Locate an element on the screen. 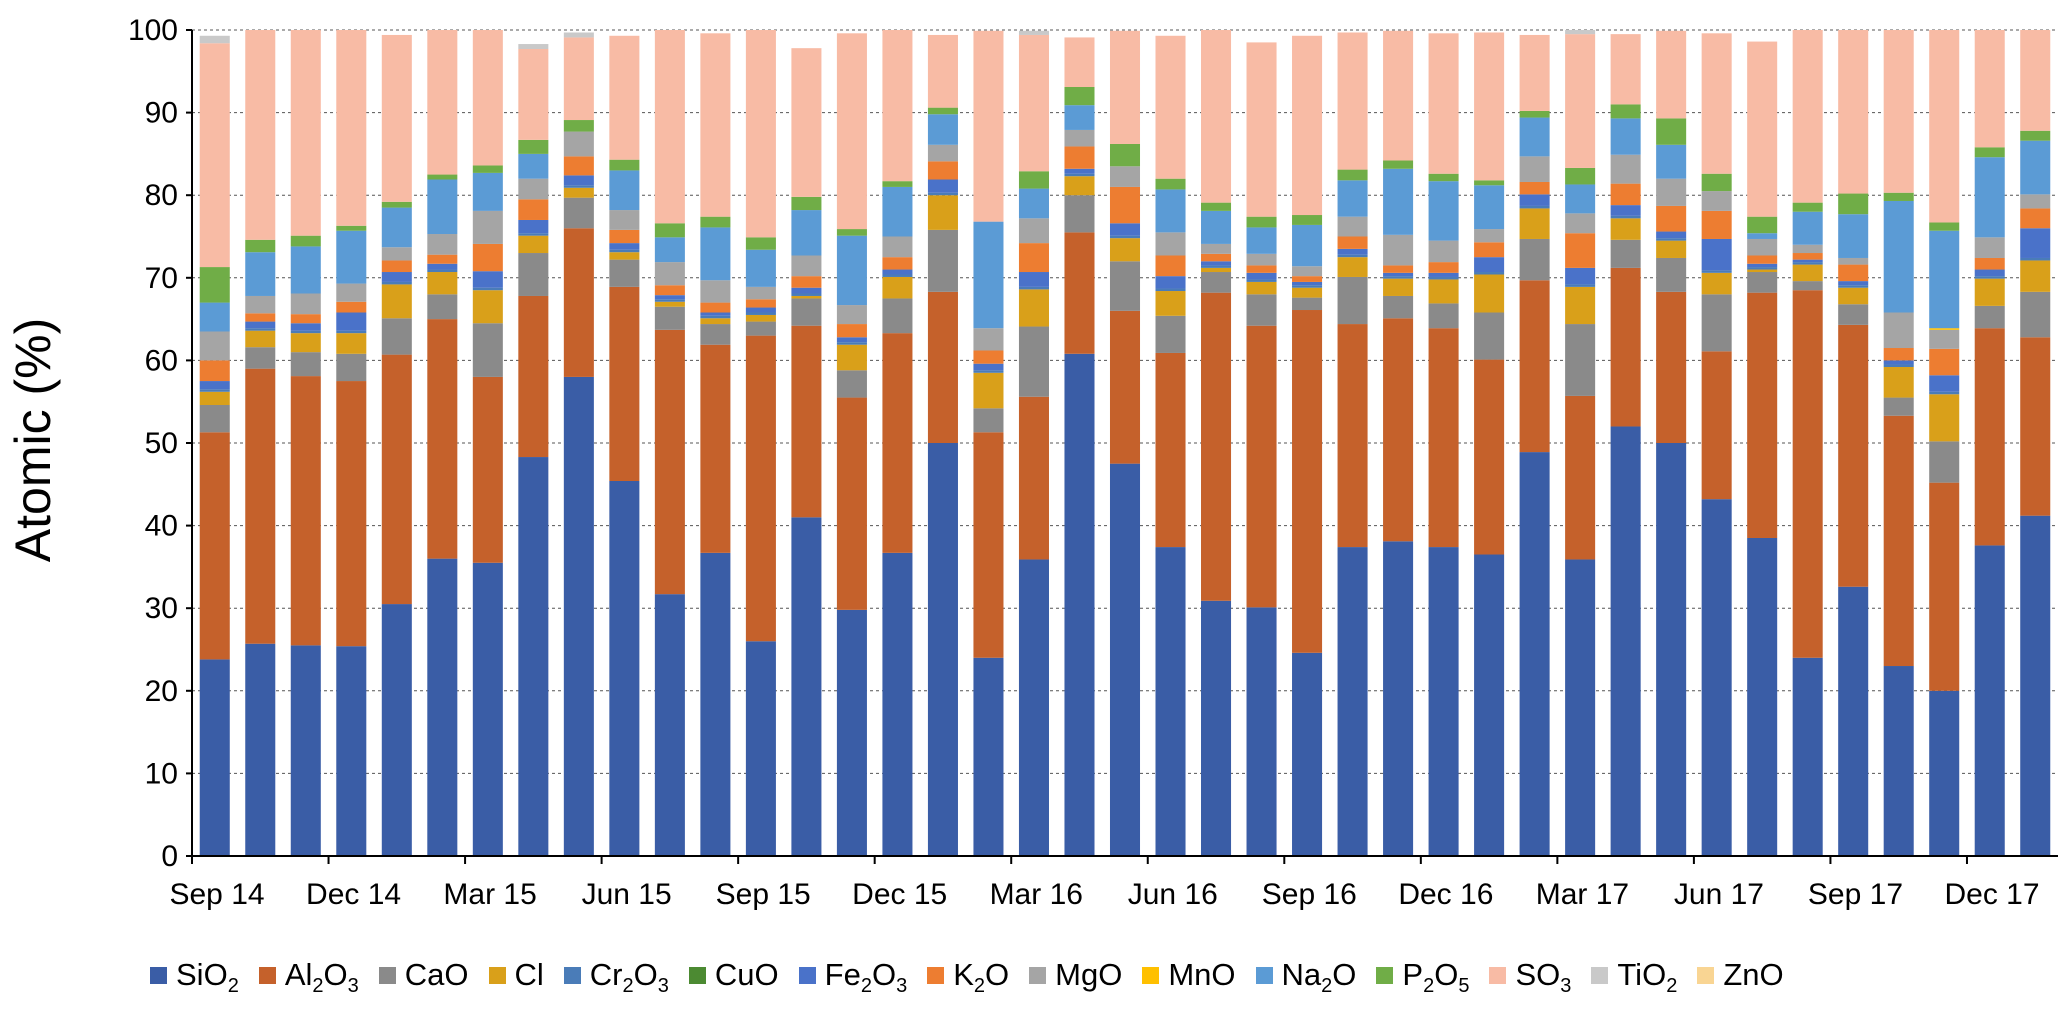 This screenshot has width=2067, height=1013. bar-segment-tio2 is located at coordinates (214, 39).